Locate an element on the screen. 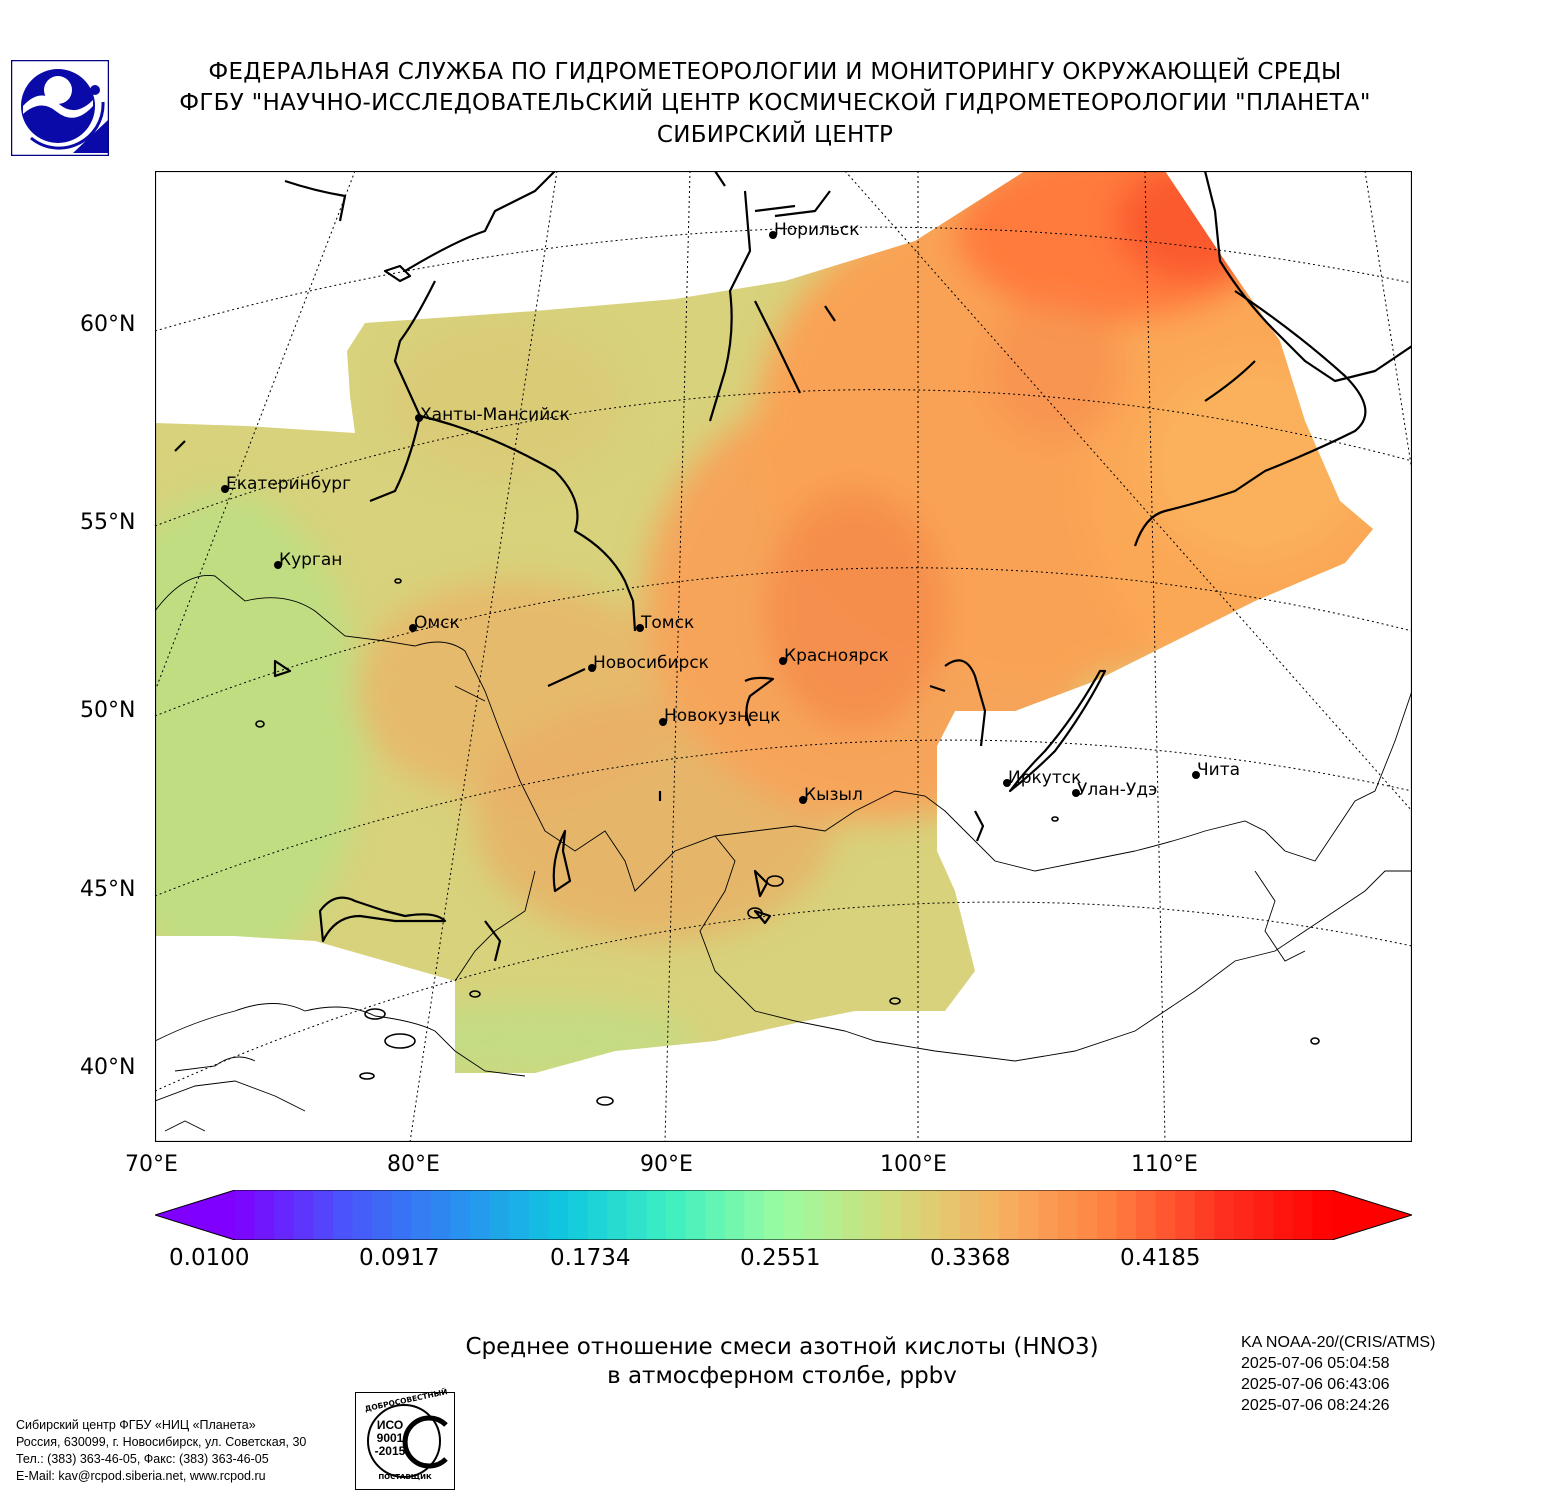 The image size is (1550, 1500). organization-logo is located at coordinates (60, 108).